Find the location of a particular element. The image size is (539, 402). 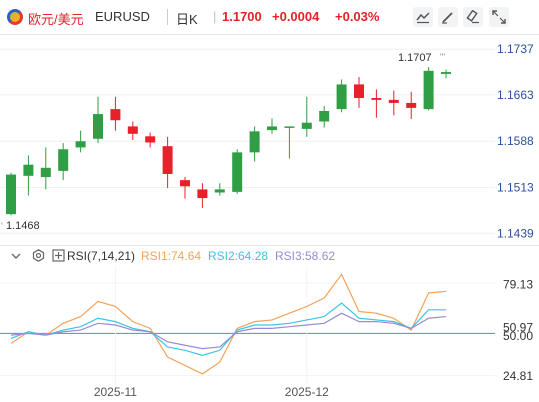

rsi3-value: RSI3:58.62 is located at coordinates (305, 256).